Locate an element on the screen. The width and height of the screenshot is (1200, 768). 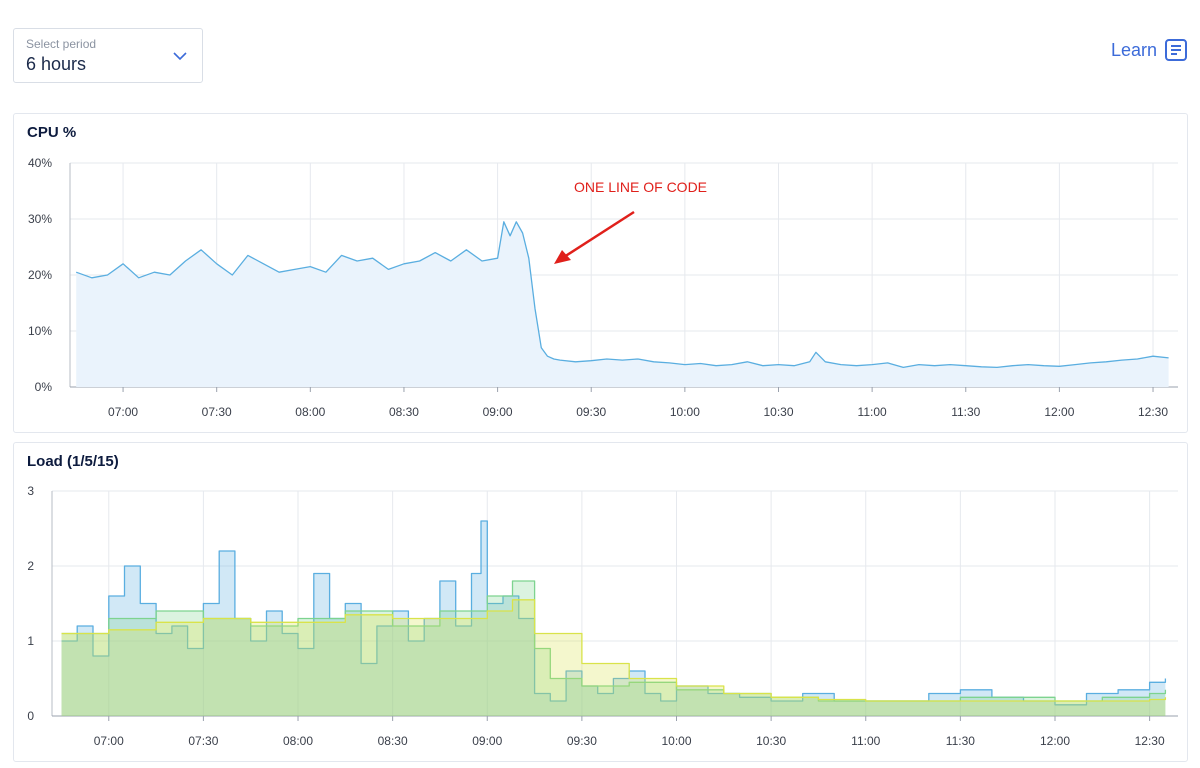
load-chart-title: Load (1/5/15) is located at coordinates (73, 461).